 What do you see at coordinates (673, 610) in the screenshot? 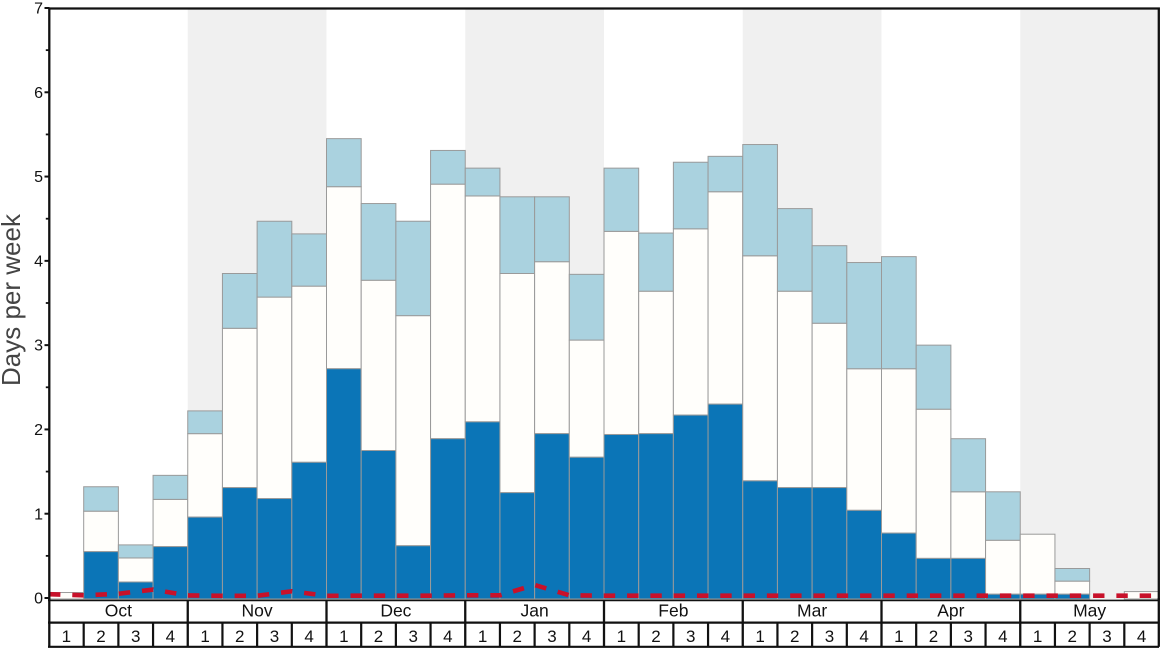
I see `svg-text: Feb` at bounding box center [673, 610].